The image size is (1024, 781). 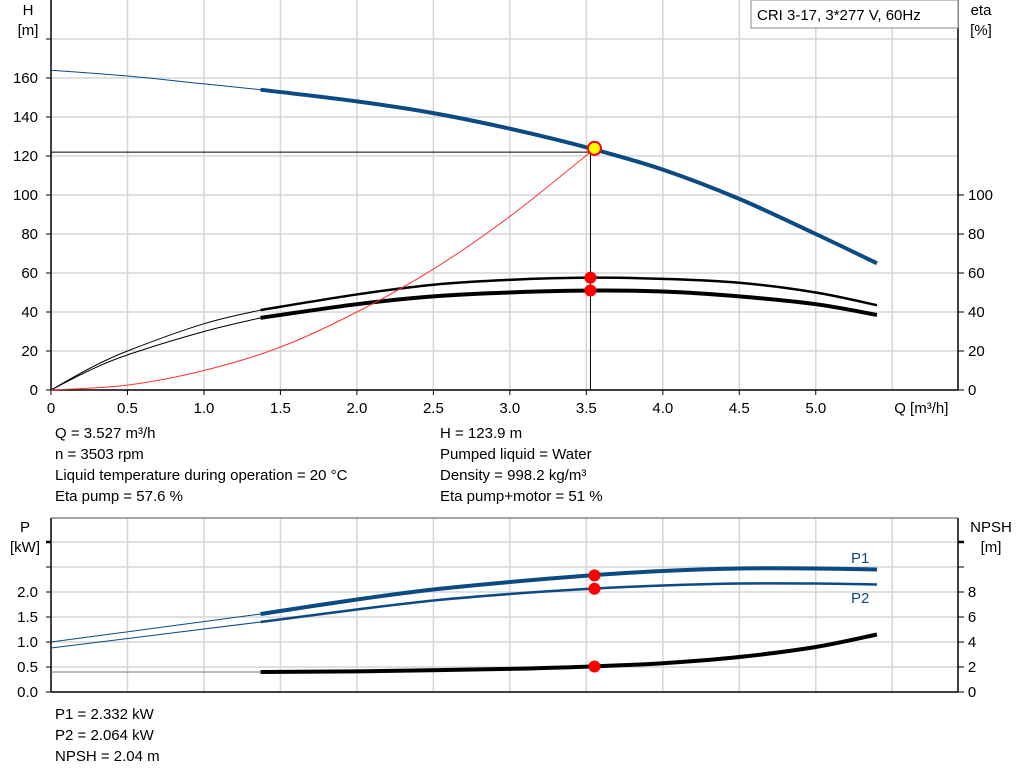 I want to click on p2-series-label: P2, so click(x=860, y=598).